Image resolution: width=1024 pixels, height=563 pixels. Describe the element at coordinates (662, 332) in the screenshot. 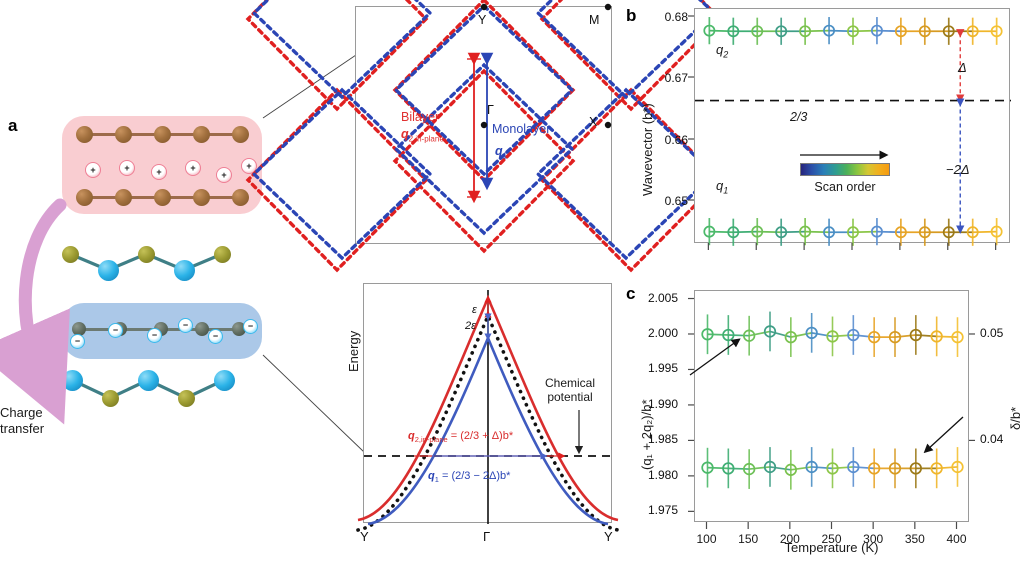

I see `c-ytick-label: 2.000` at that location.